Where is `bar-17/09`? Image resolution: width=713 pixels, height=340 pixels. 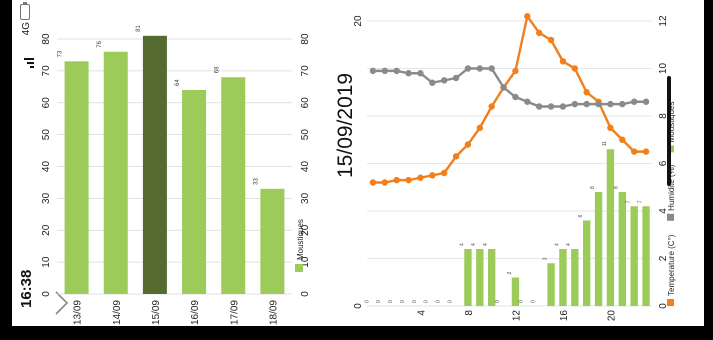 bar-17/09 is located at coordinates (233, 185).